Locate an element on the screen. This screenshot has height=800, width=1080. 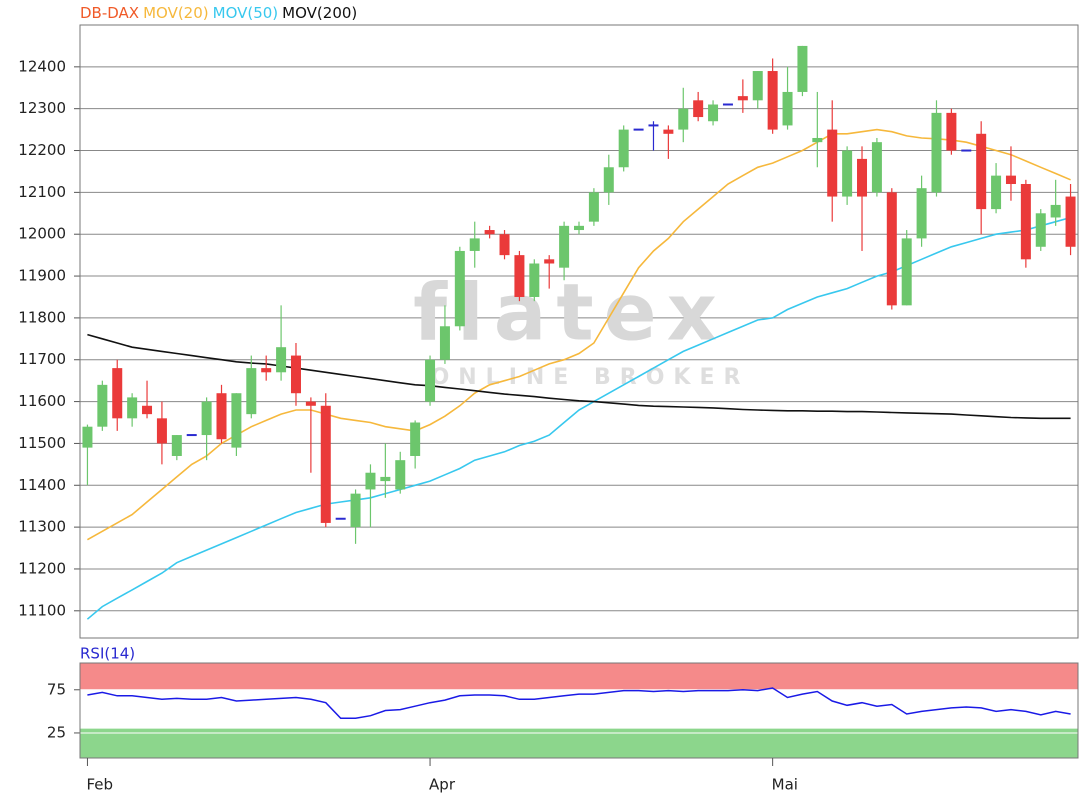
legend-entry: MOV(20) is located at coordinates (176, 13).